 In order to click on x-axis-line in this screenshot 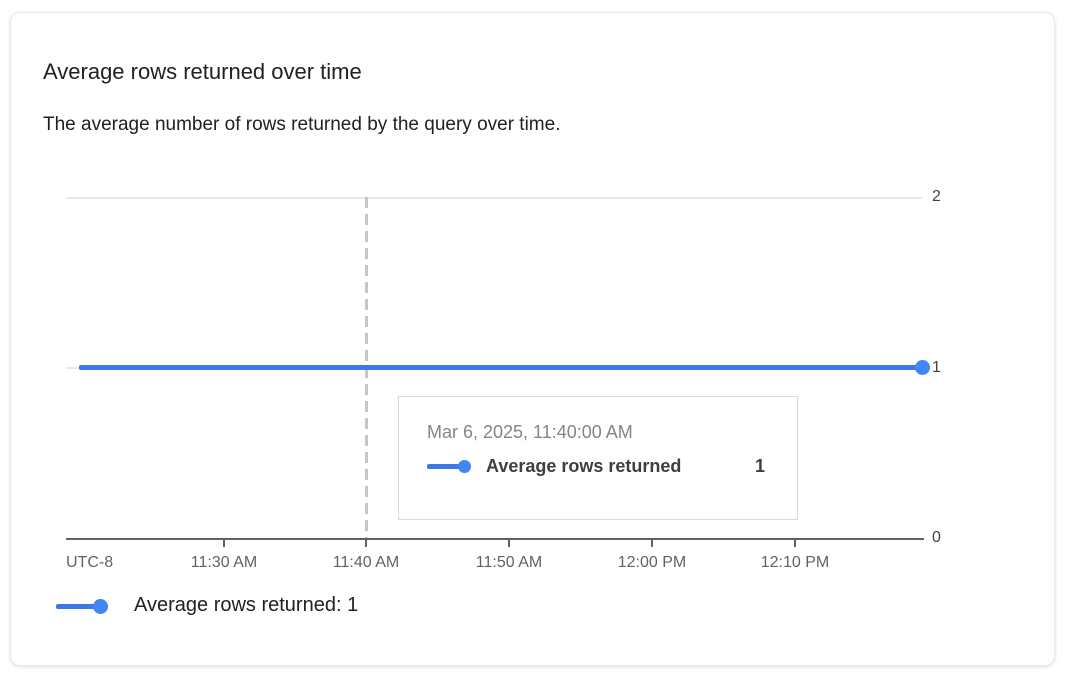, I will do `click(495, 539)`.